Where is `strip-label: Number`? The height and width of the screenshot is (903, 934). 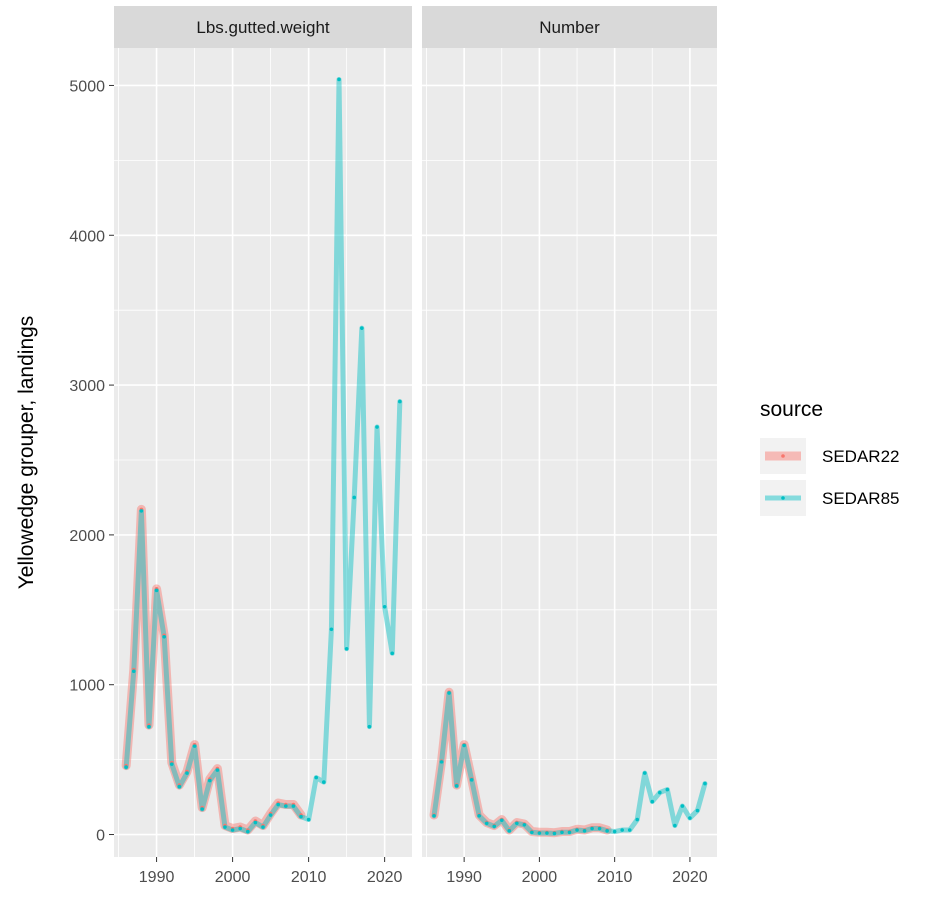 strip-label: Number is located at coordinates (569, 27).